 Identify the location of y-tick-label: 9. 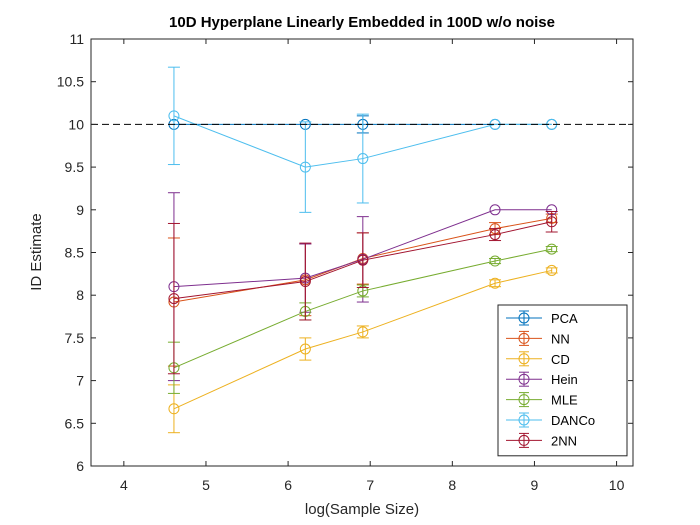
(80, 210).